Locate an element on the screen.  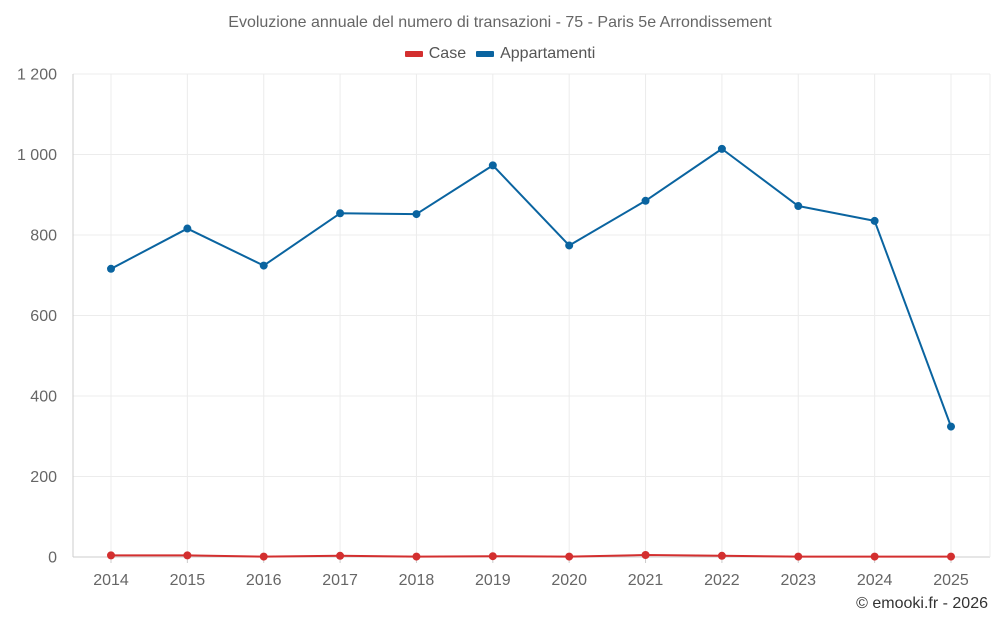
x-tick-label: 2019 is located at coordinates (493, 580).